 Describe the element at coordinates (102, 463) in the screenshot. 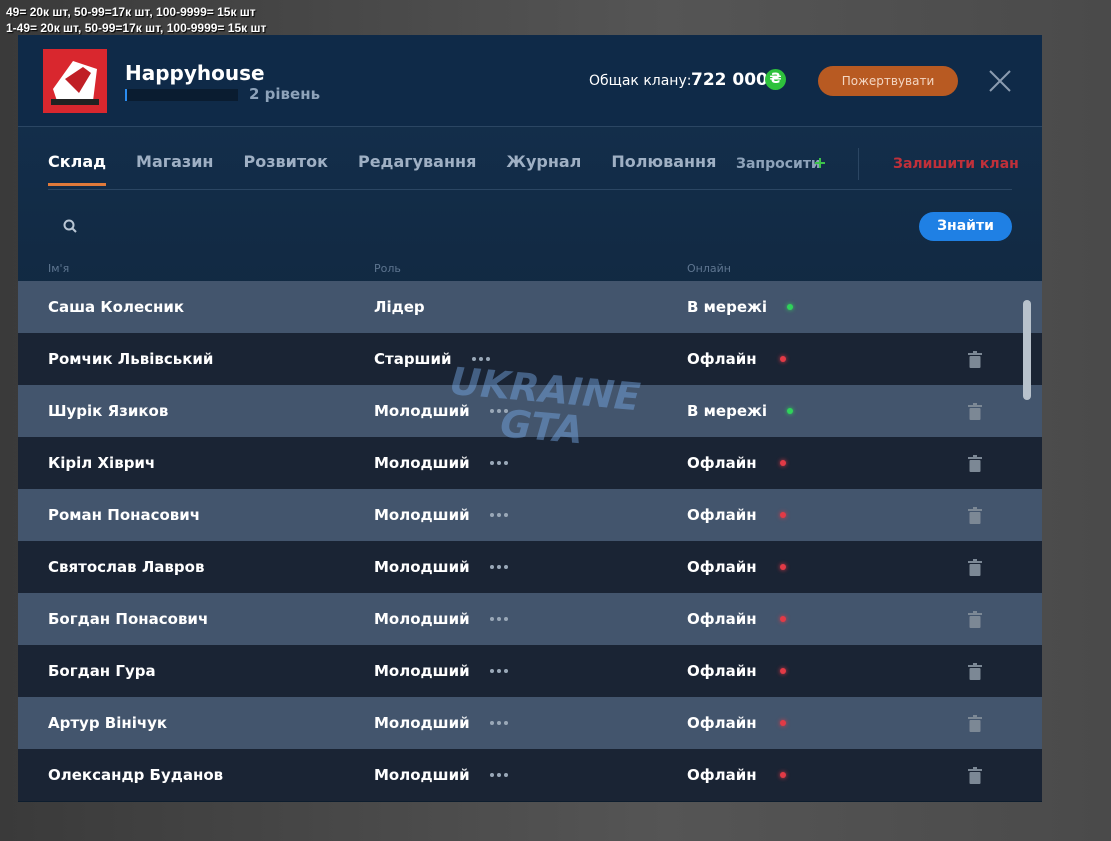

I see `member-name: Кіріл Хіврич` at that location.